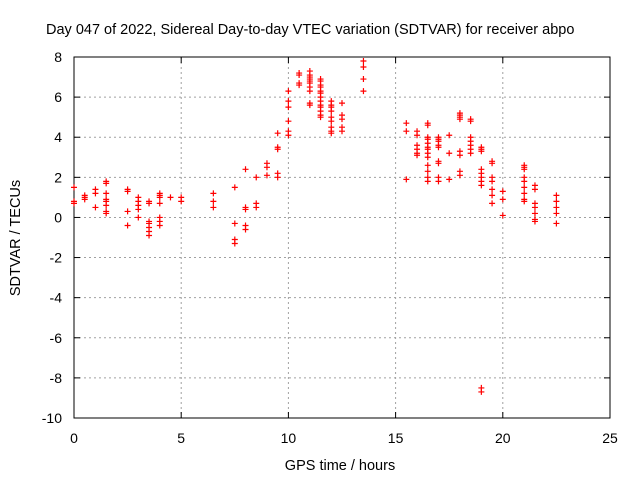 The width and height of the screenshot is (640, 480). Describe the element at coordinates (56, 258) in the screenshot. I see `y-tick-label: -2` at that location.